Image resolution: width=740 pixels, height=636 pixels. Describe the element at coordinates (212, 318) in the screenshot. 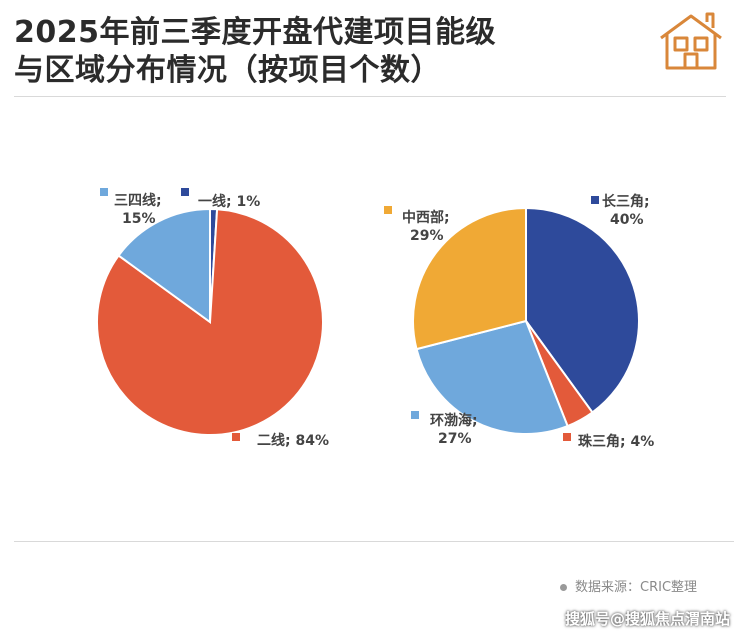

I see `pie-chart-tier: 一线; 1% 二线; 84% 三四线; 15%` at that location.